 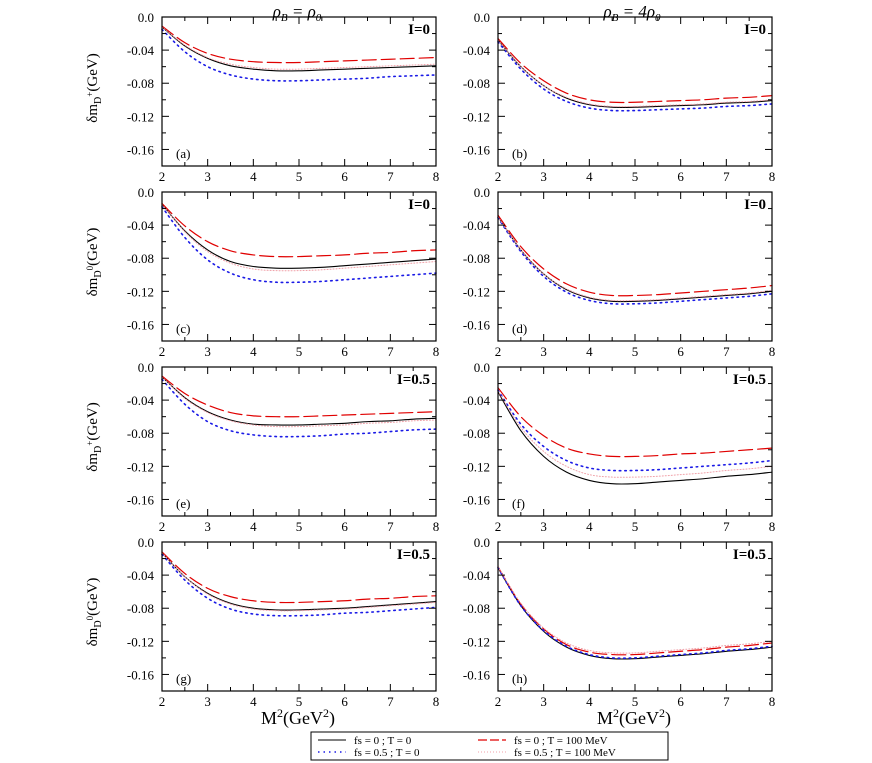 What do you see at coordinates (299, 48) in the screenshot?
I see `panel-a-series-4-line` at bounding box center [299, 48].